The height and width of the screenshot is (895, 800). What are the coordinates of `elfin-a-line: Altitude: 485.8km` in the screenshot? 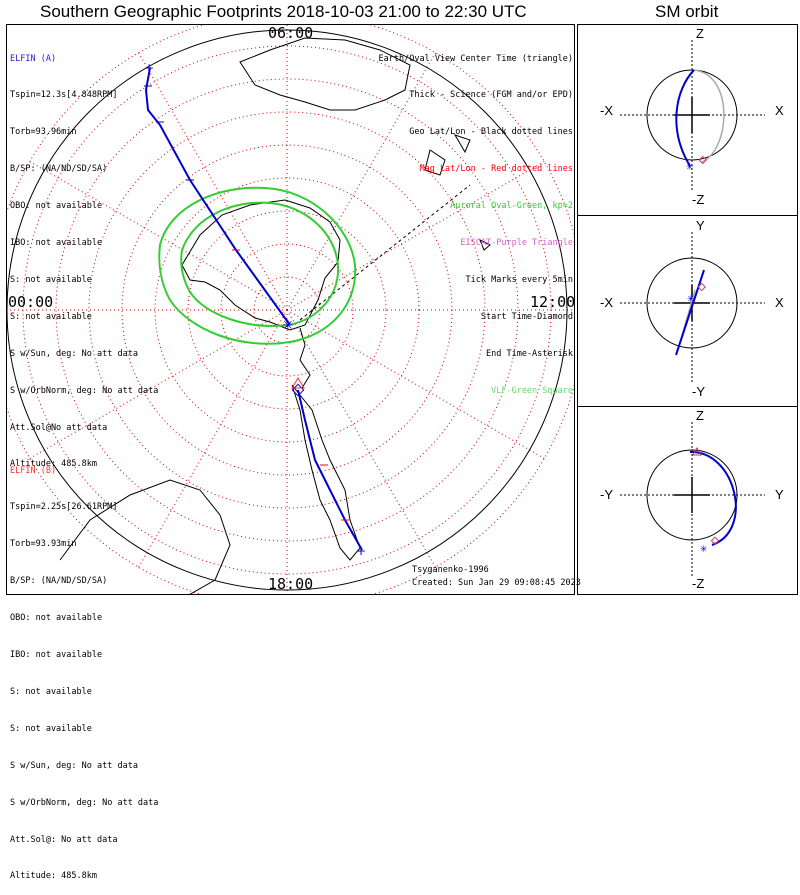 It's located at (53, 464).